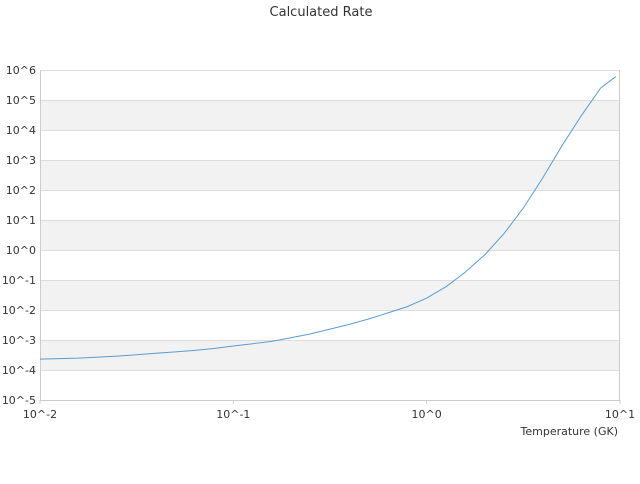 Image resolution: width=640 pixels, height=484 pixels. Describe the element at coordinates (21, 160) in the screenshot. I see `y-tick-label: 10^3` at that location.